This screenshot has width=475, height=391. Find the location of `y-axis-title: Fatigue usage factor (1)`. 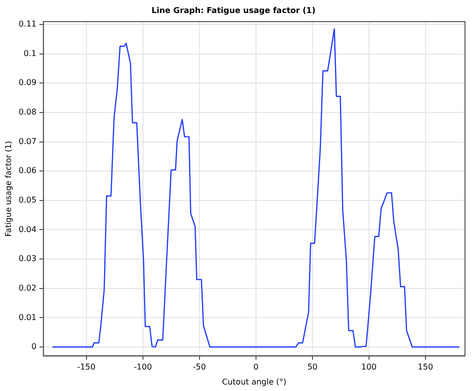

y-axis-title: Fatigue usage factor (1) is located at coordinates (8, 188).